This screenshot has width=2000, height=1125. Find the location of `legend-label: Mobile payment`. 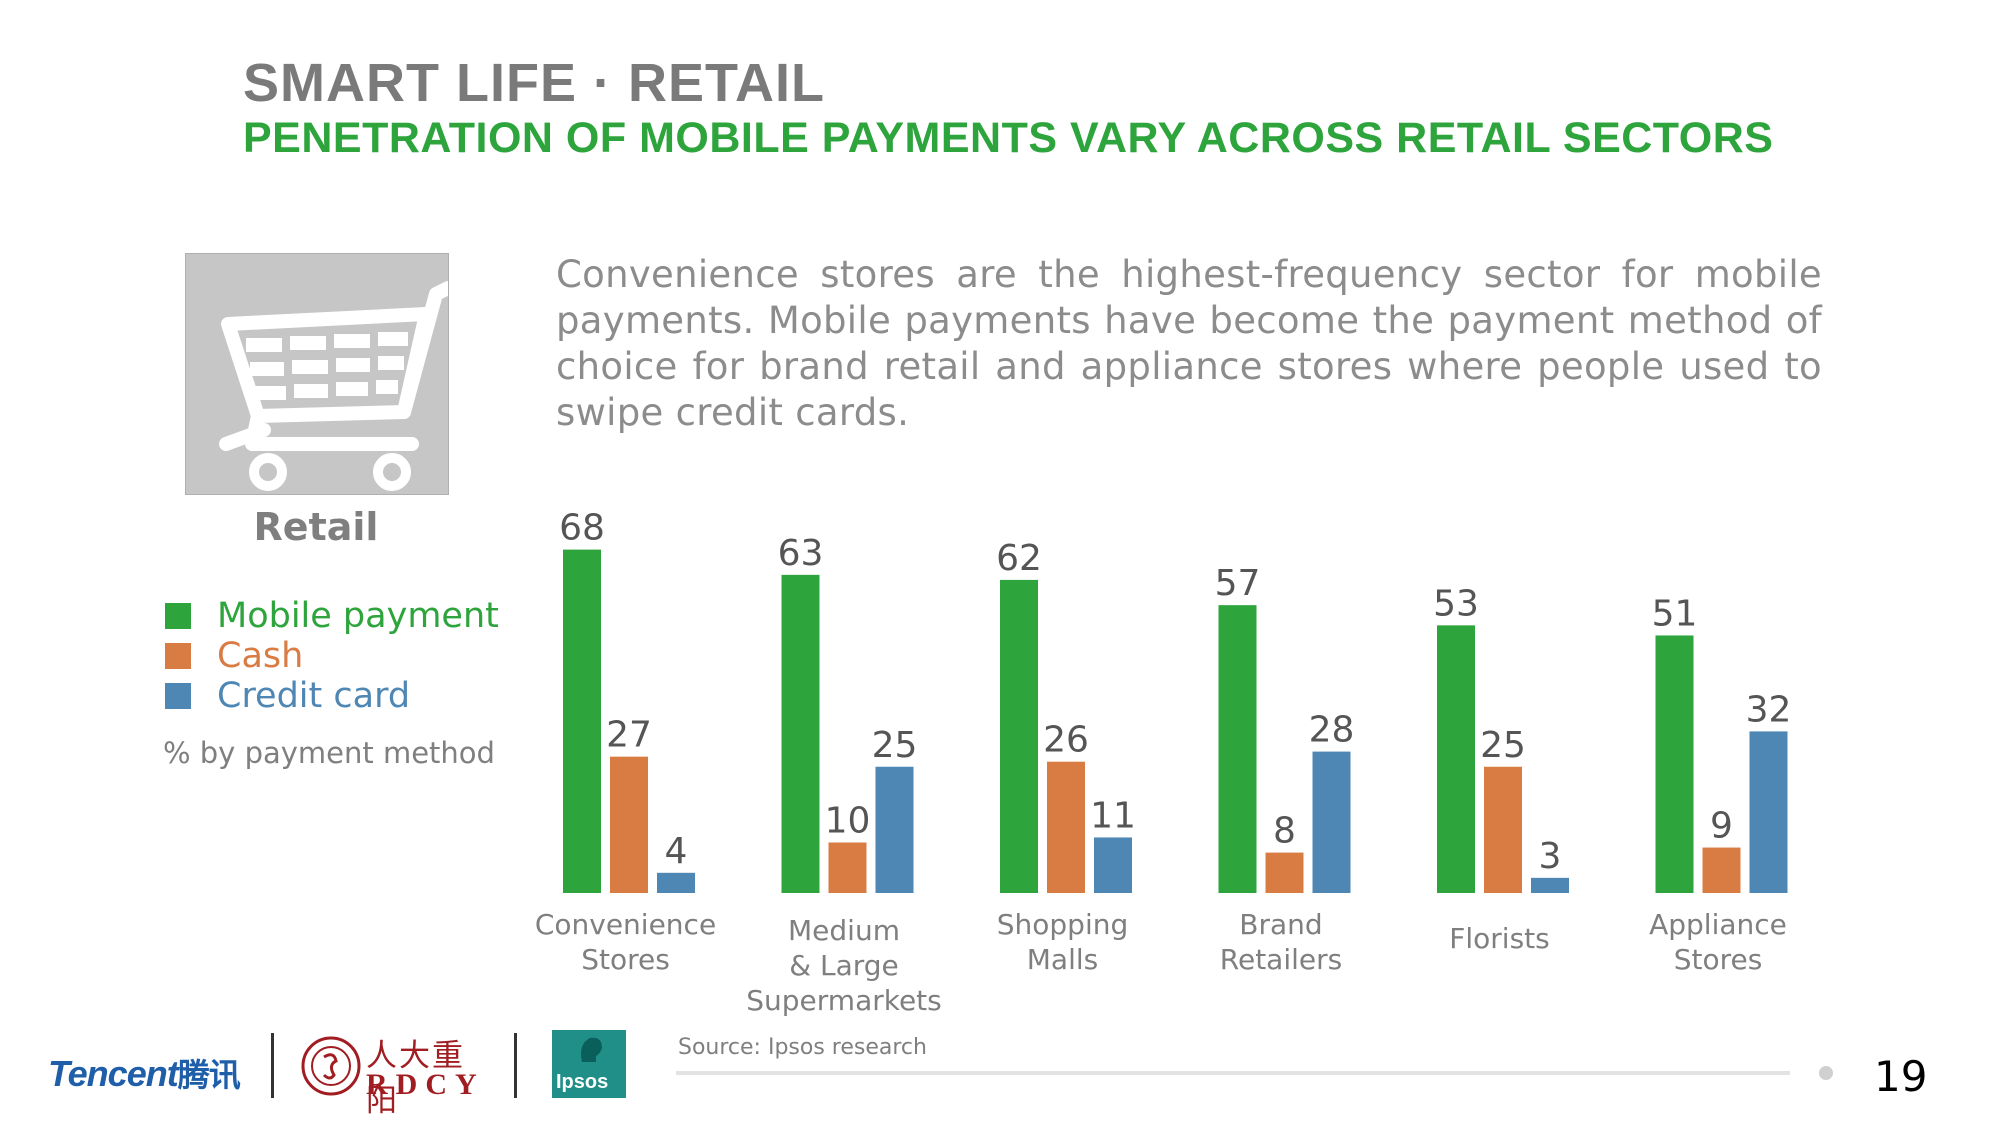

legend-label: Mobile payment is located at coordinates (358, 616).